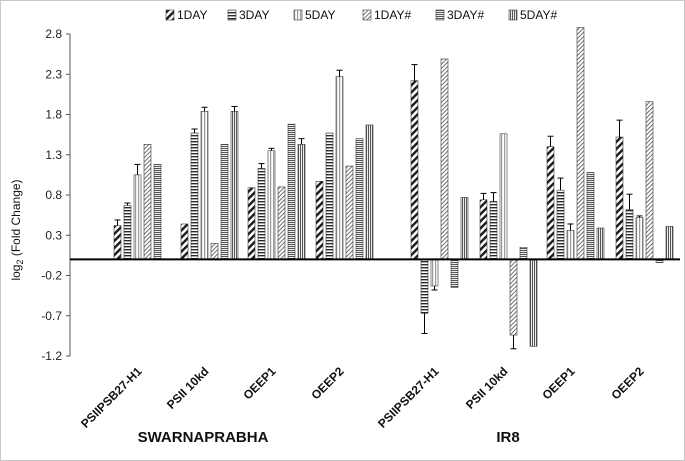 This screenshot has height=461, width=685. I want to click on y-tick-label: 1.3, so click(53, 155).